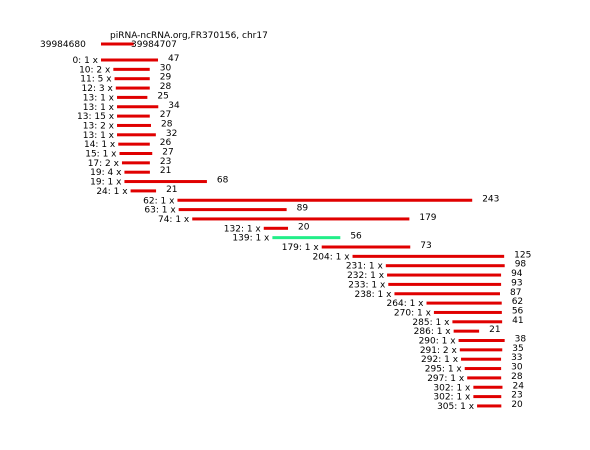 The image size is (590, 450). I want to click on read-label: 19: 4 x, so click(106, 173).